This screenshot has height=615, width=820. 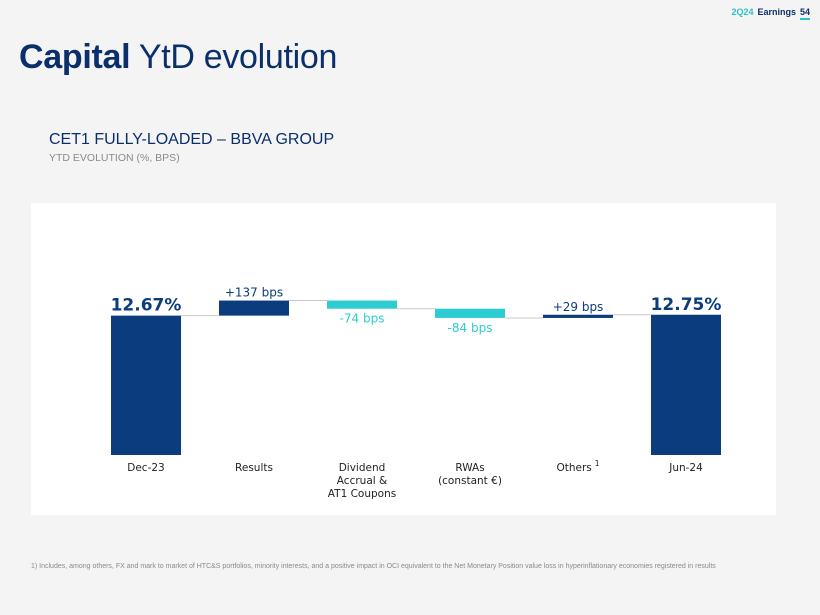 I want to click on category-label-6: Jun-24, so click(x=685, y=468).